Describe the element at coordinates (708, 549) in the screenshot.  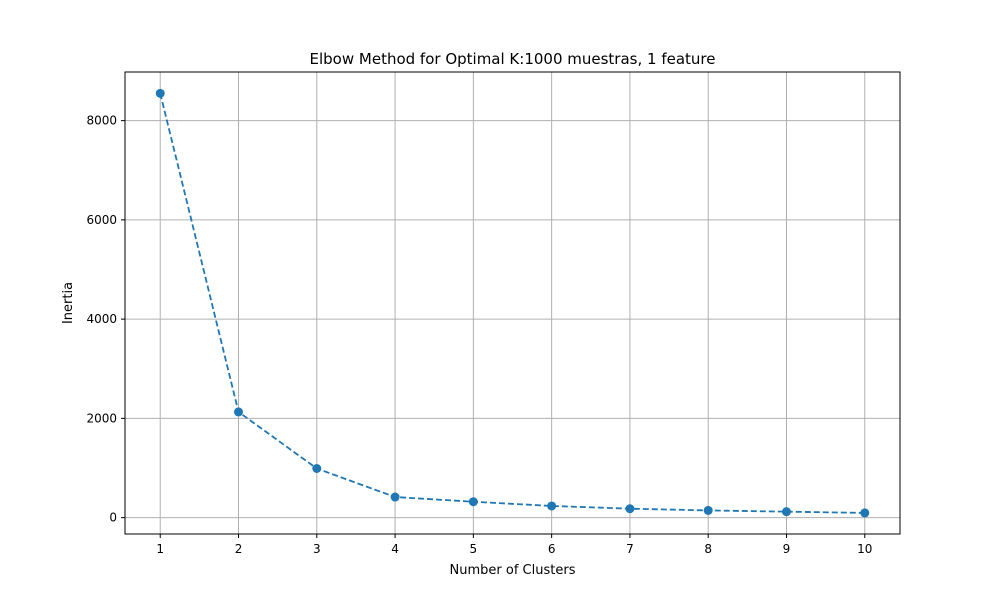
I see `x-tick-label: 8` at that location.